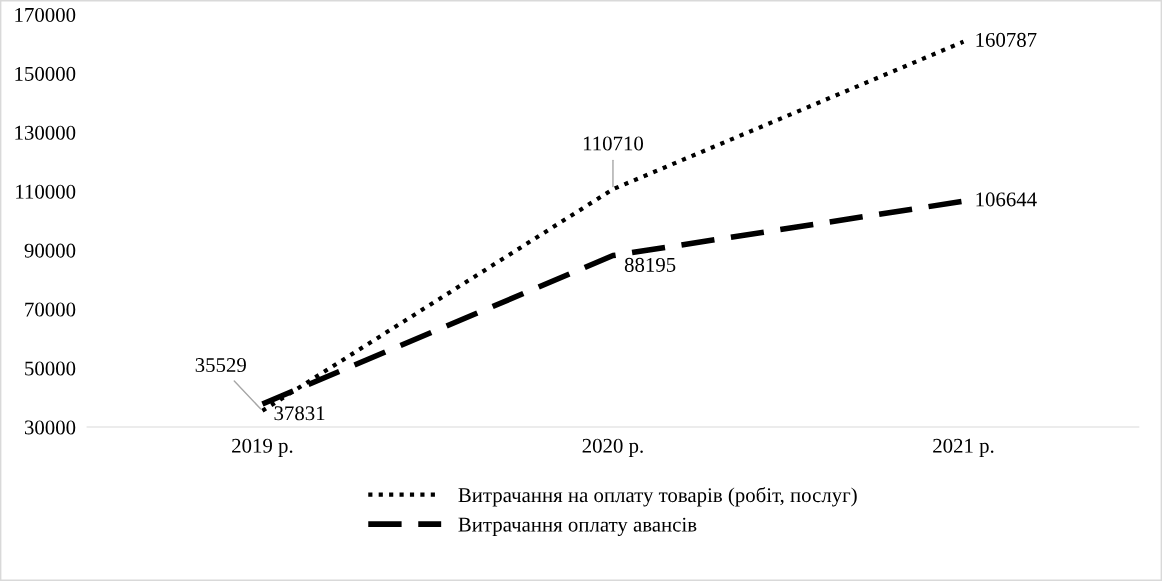  What do you see at coordinates (1006, 39) in the screenshot?
I see `data-label: 160787` at bounding box center [1006, 39].